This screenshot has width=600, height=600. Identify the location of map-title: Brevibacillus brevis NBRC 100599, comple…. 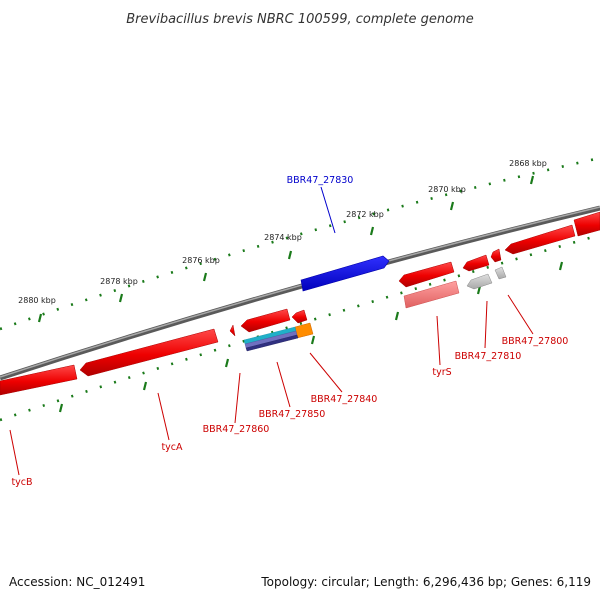
(299, 19).